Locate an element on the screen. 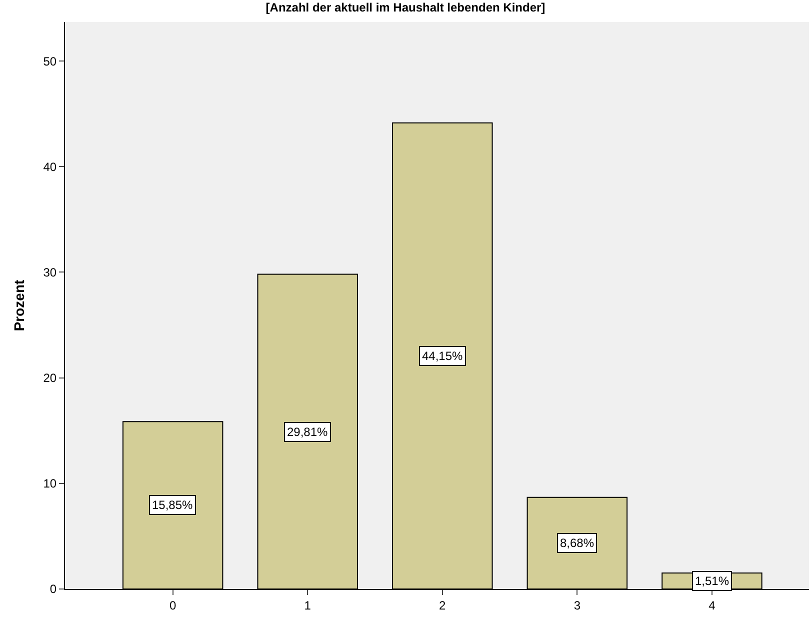  y-tick-label: 50 is located at coordinates (50, 61).